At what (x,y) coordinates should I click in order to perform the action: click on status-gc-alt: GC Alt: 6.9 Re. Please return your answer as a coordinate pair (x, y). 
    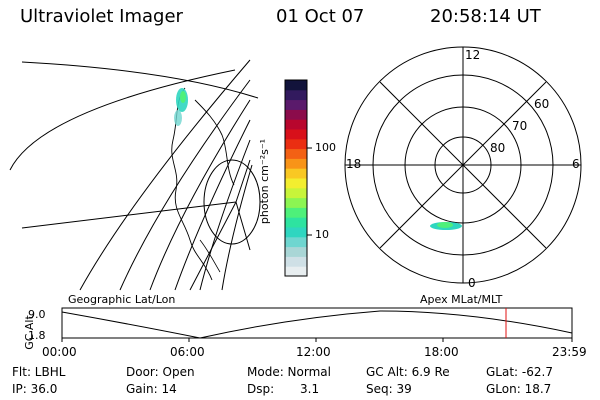
    Looking at the image, I should click on (408, 372).